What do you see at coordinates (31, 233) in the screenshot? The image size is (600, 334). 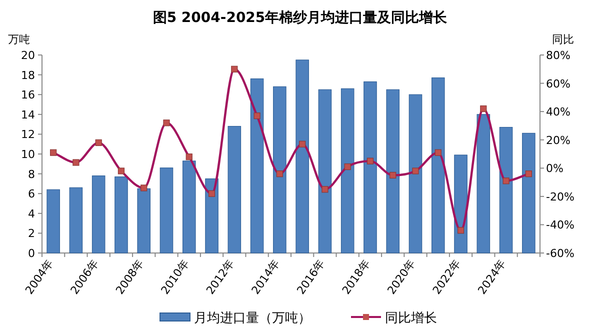 I see `y-tick-label: 2` at bounding box center [31, 233].